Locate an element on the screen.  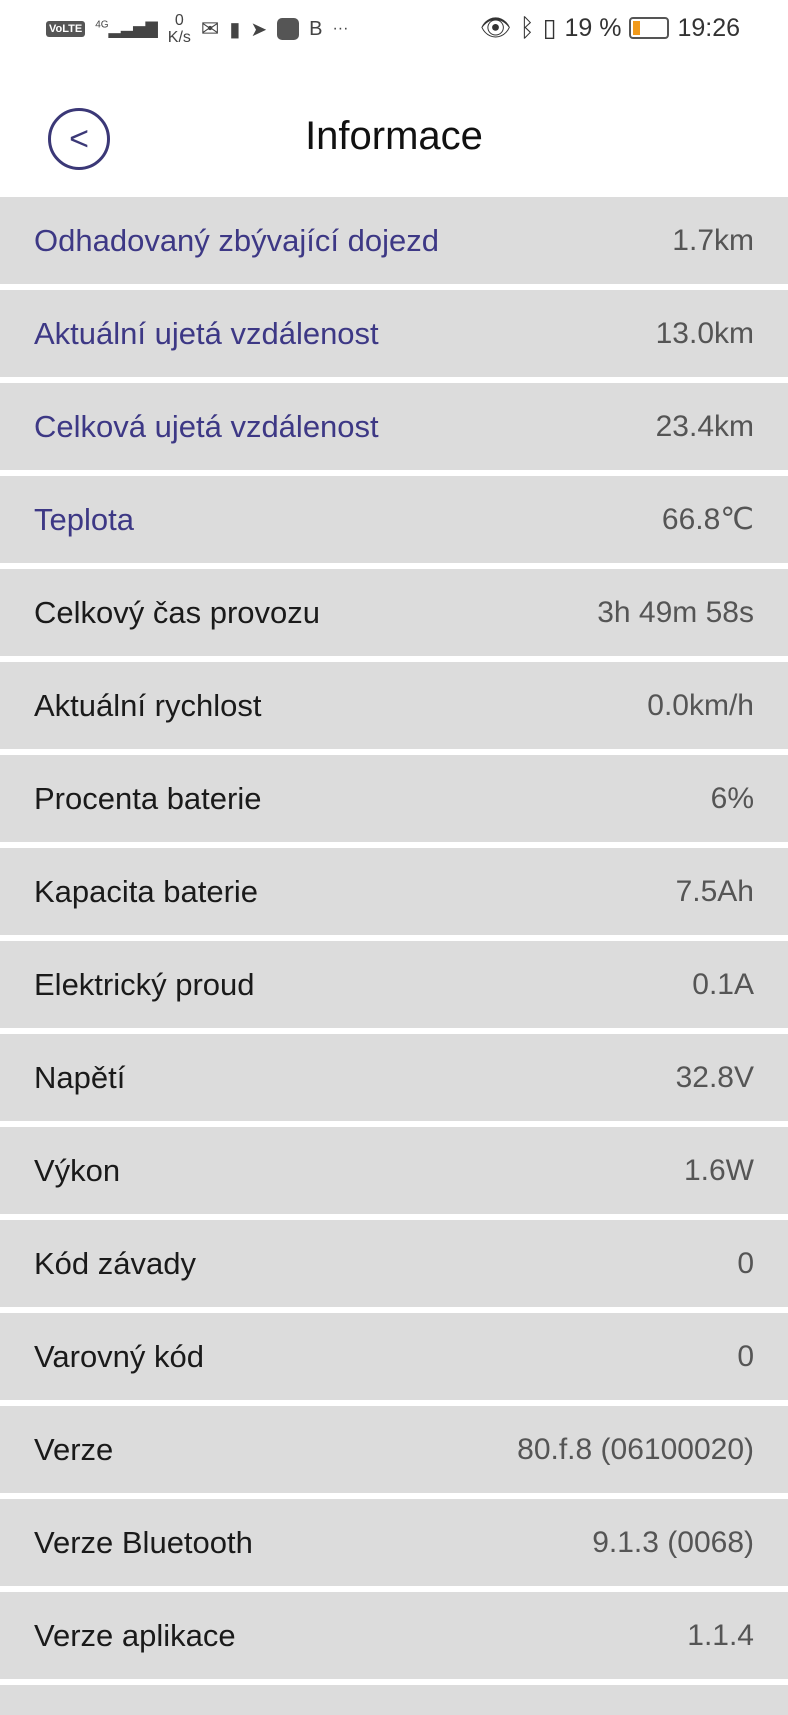
item-label: Procenta baterie is located at coordinates (148, 798).